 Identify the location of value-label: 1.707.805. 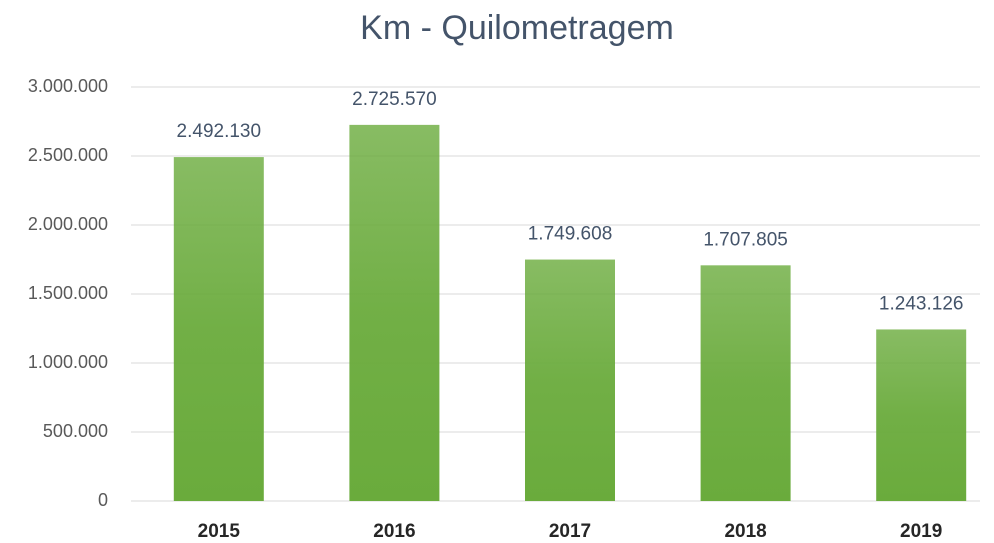
(745, 239).